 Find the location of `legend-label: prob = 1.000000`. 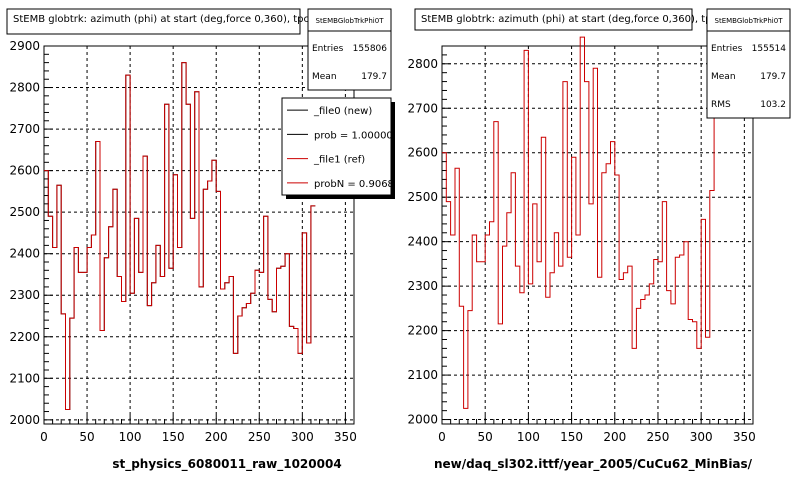

legend-label: prob = 1.000000 is located at coordinates (356, 135).